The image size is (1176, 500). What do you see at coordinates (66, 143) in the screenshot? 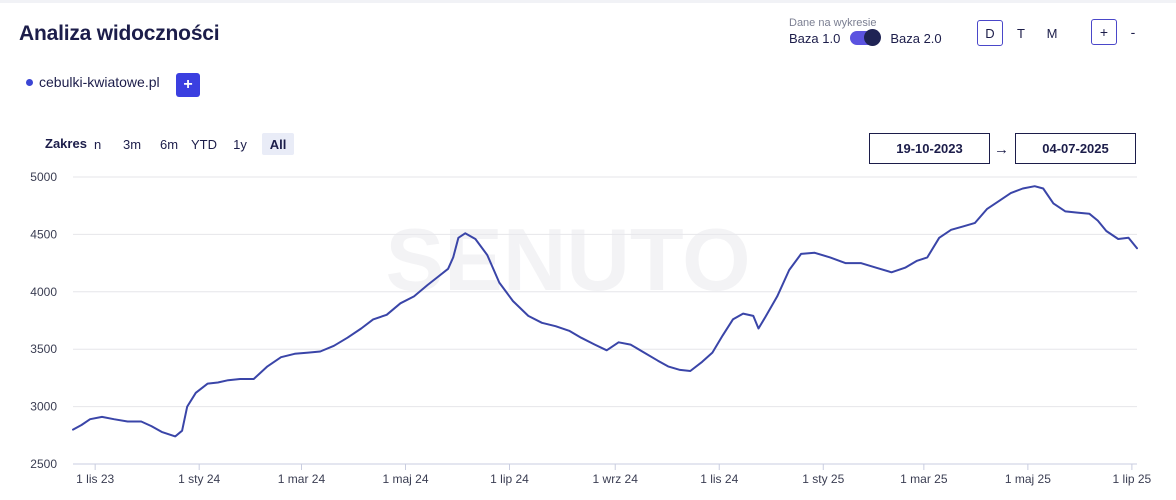
I see `range-label: Zakres` at bounding box center [66, 143].